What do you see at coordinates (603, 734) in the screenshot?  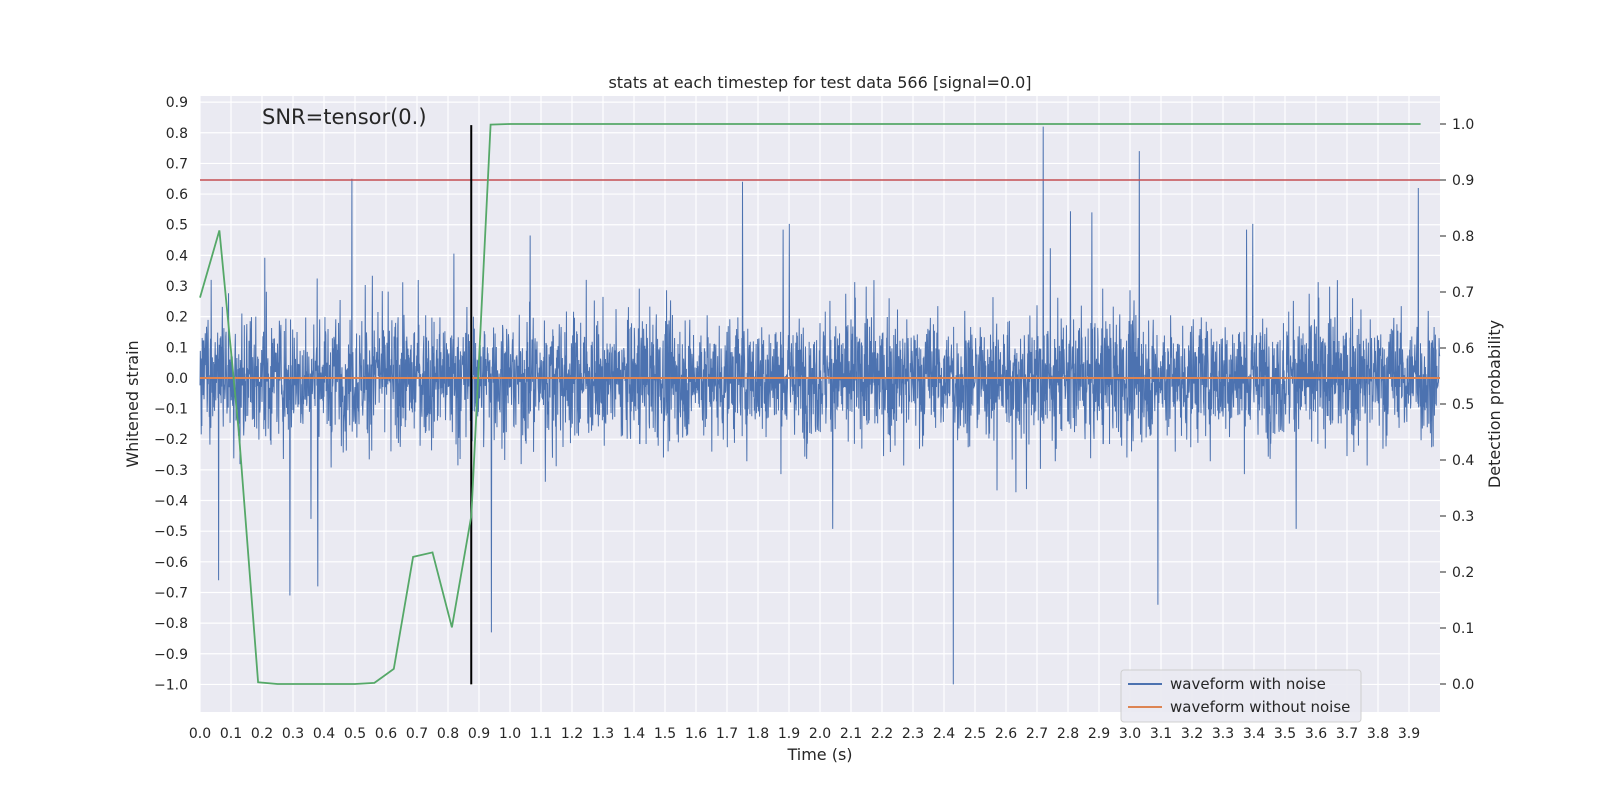 I see `x-tick-label: 1.3` at bounding box center [603, 734].